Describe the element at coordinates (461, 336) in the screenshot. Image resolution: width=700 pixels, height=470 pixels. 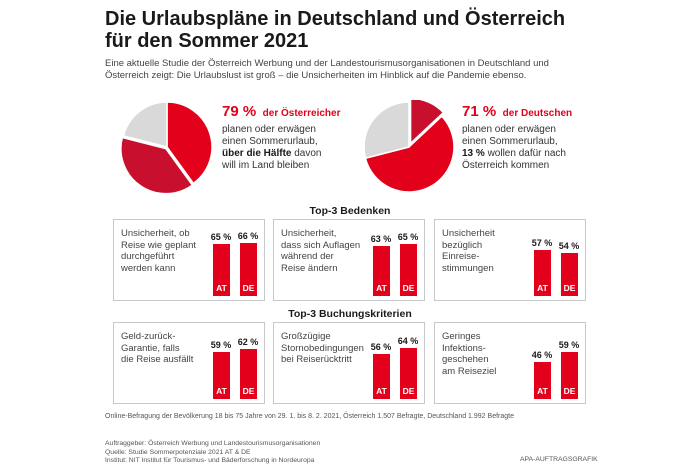
I see `criteria-label-line: Geringes` at that location.